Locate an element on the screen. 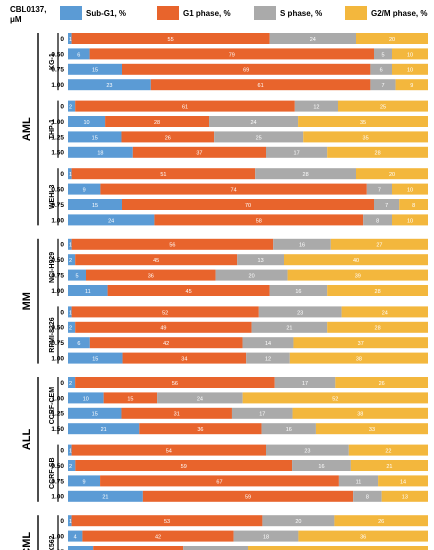 This screenshot has height=550, width=434. cell-line-label: WEHI-3 is located at coordinates (52, 196).